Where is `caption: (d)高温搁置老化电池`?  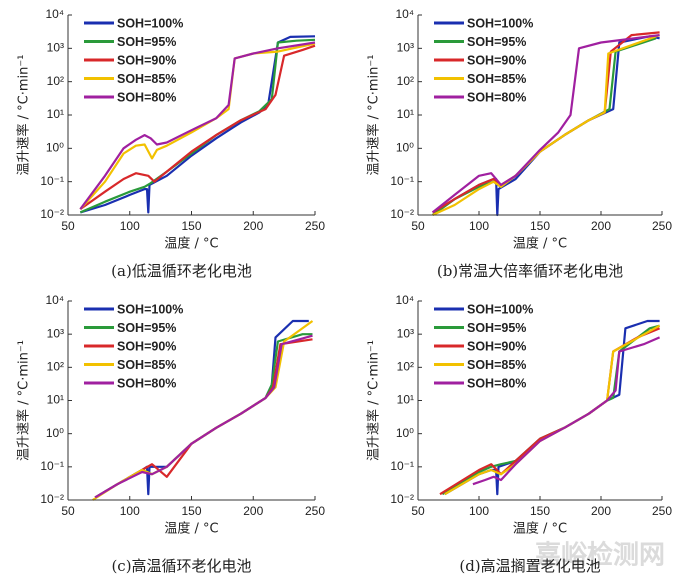 caption: (d)高温搁置老化电池 is located at coordinates (529, 566).